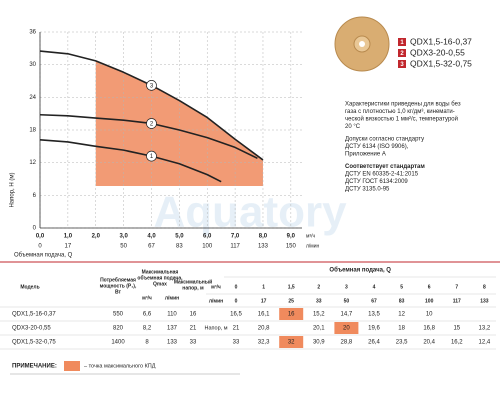 The image size is (500, 400). I want to click on table-cell: 6,6, so click(147, 315).